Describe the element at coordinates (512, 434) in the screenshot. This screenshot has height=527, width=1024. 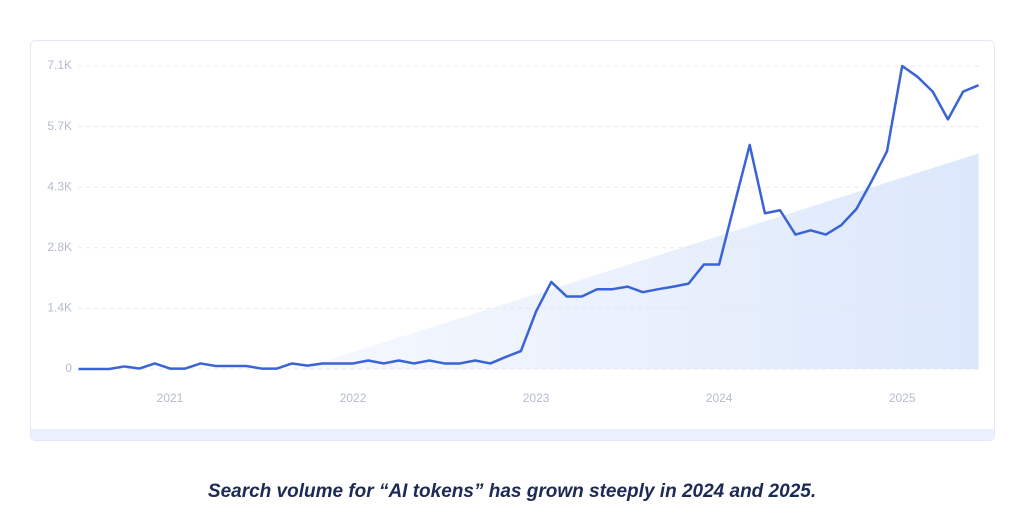
I see `card-footer` at that location.